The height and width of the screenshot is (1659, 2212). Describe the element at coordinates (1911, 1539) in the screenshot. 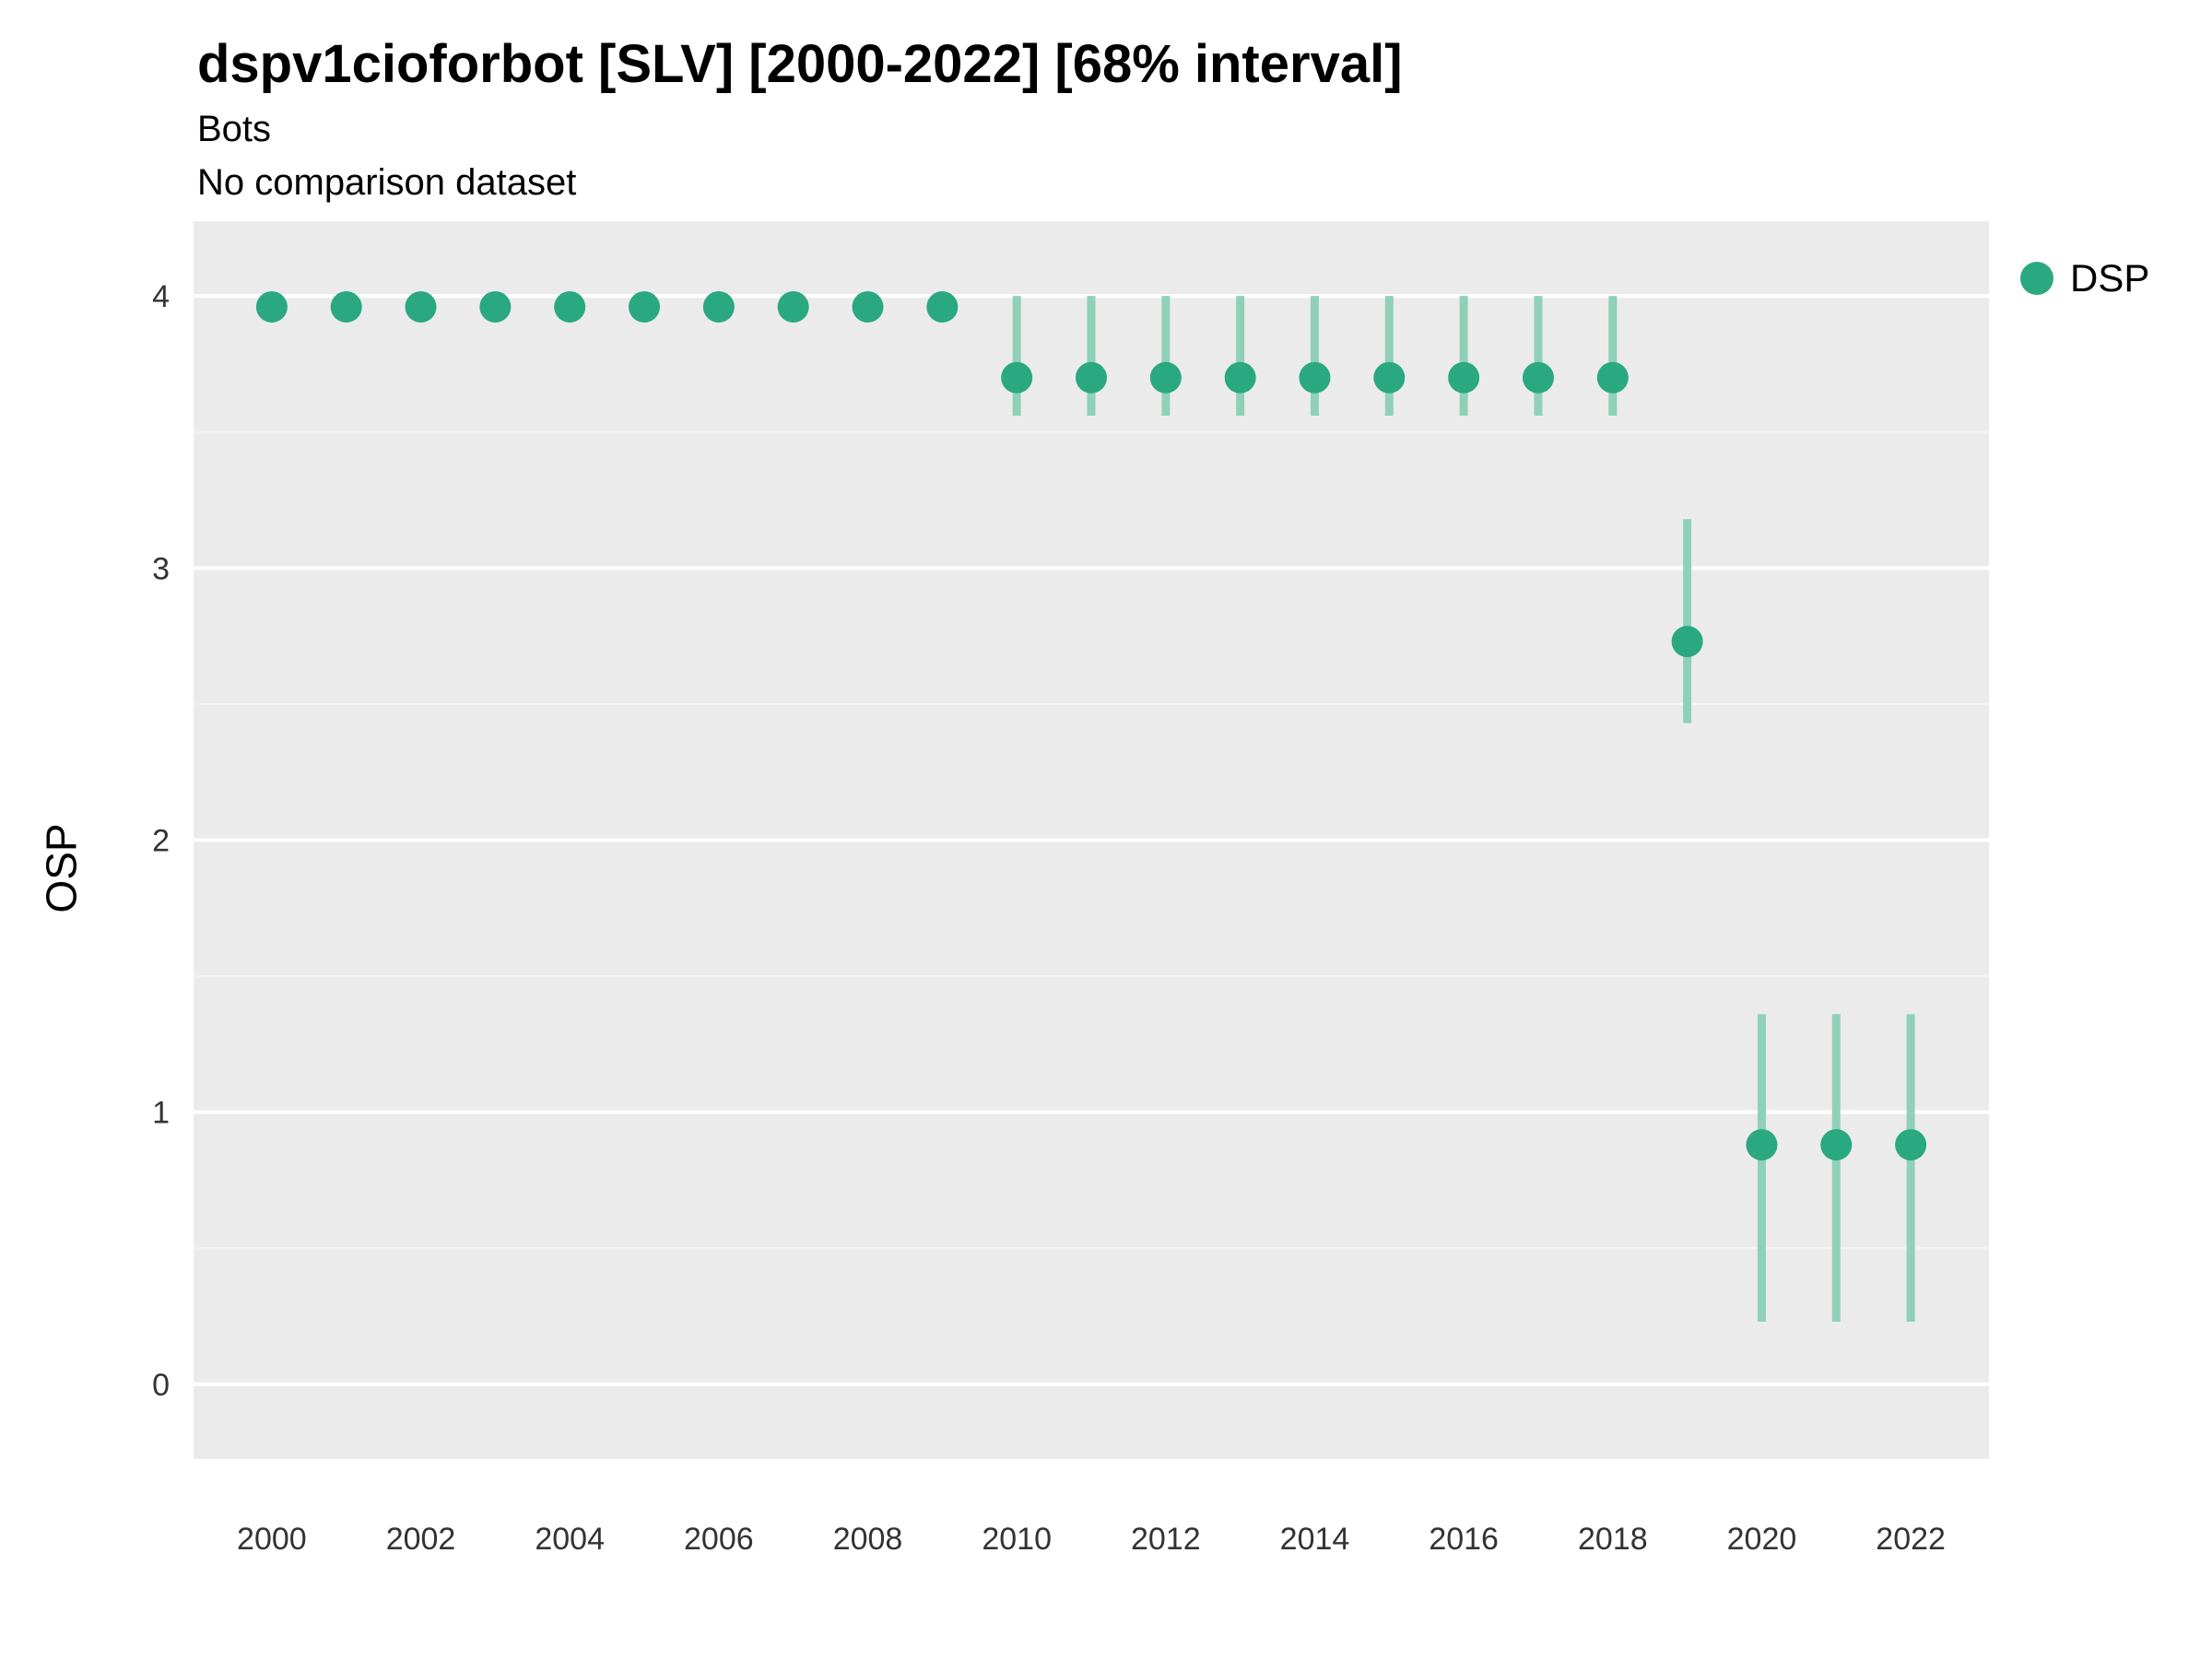

I see `x-tick-label: 2022` at that location.